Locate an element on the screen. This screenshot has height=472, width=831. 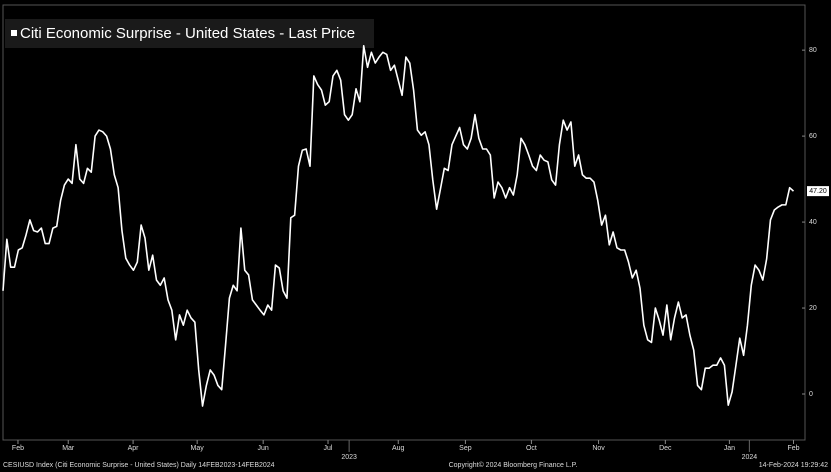
legend-swatch is located at coordinates (14, 33).